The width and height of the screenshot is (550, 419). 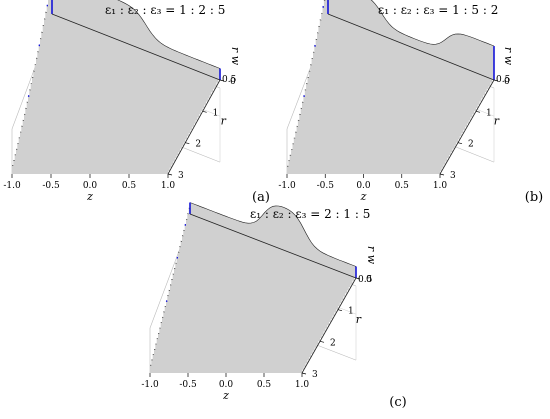 What do you see at coordinates (438, 10) in the screenshot?
I see `chart-title: ε₁ : ε₂ : ε₃ = 1 : 5 : 2` at bounding box center [438, 10].